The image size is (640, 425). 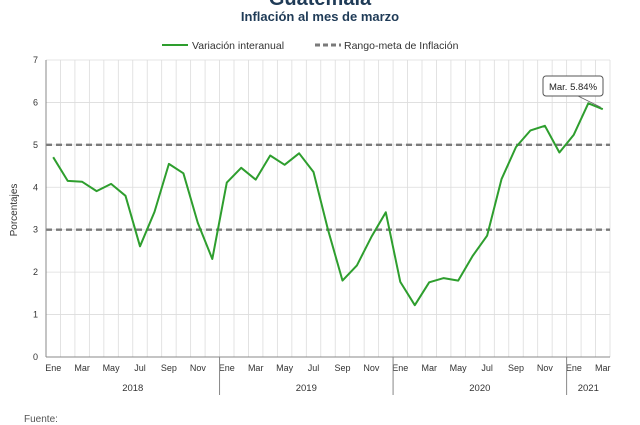 What do you see at coordinates (35, 272) in the screenshot?
I see `y-tick-label: 2` at bounding box center [35, 272].